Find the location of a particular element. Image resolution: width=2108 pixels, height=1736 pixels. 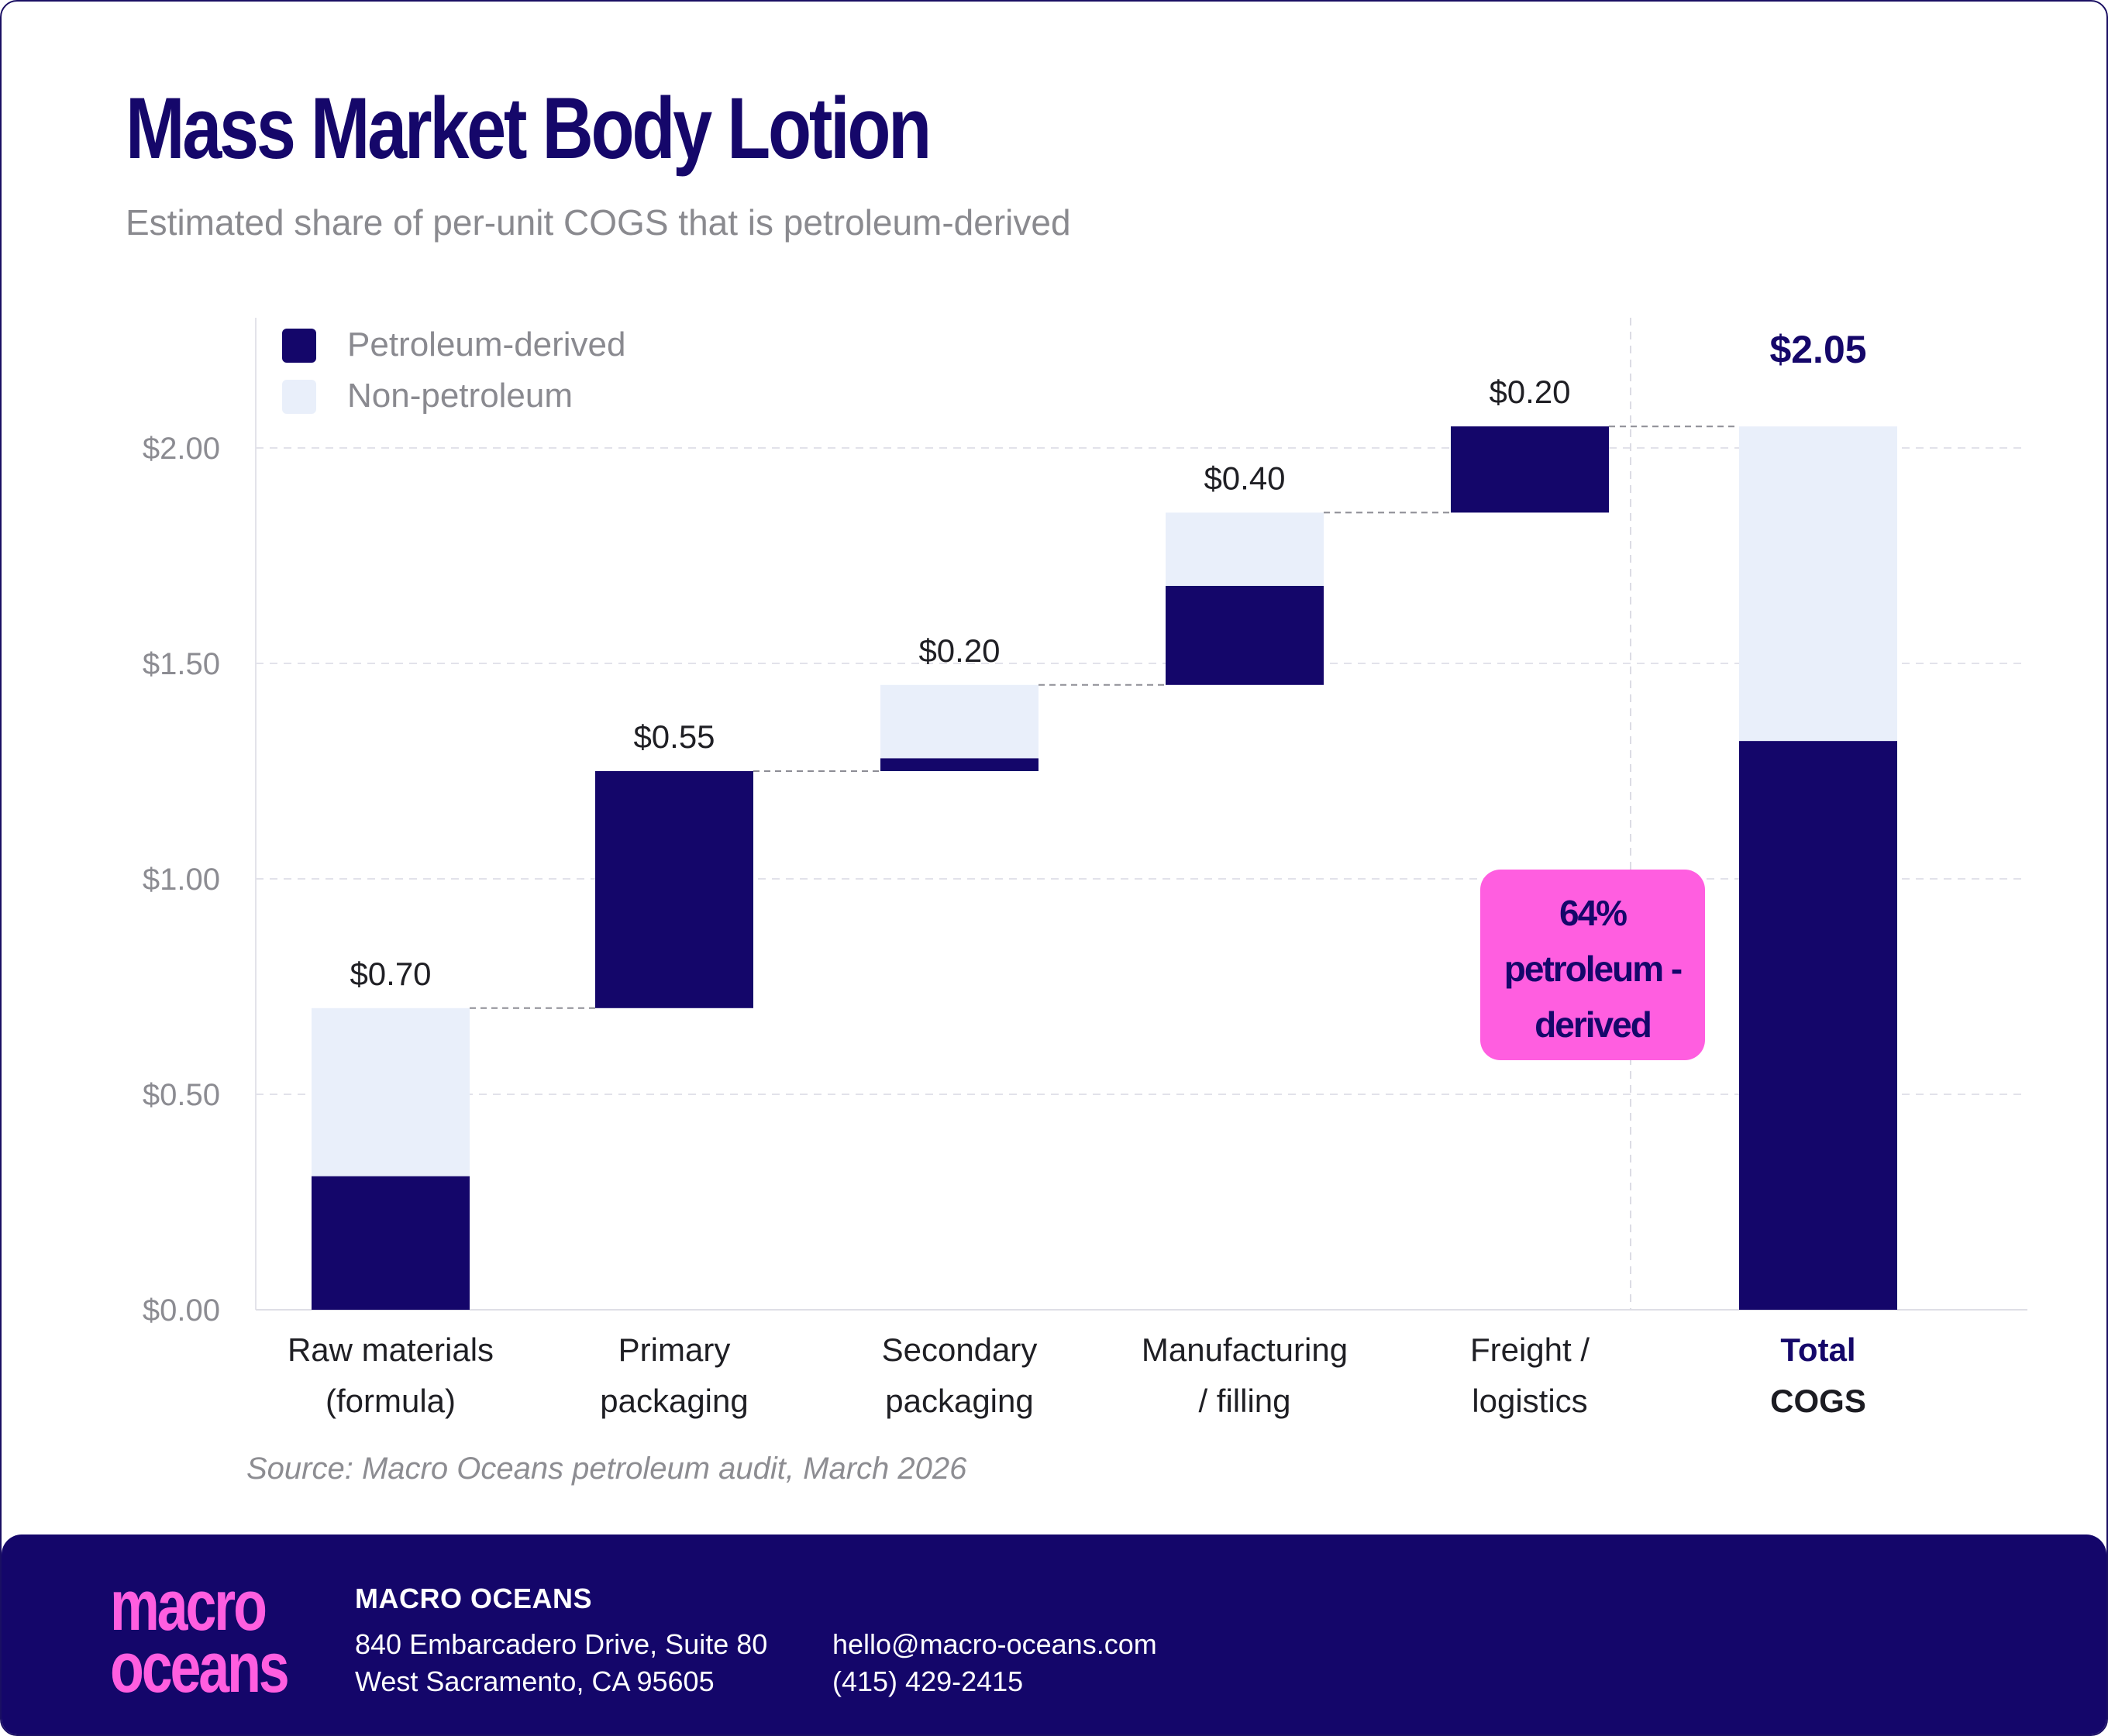

bar-manufacturing-filling-petroleum is located at coordinates (1245, 635).